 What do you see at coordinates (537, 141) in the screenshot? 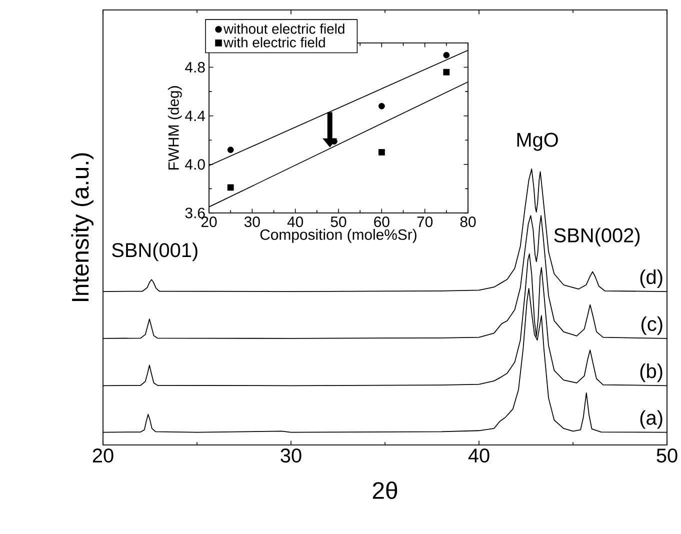
I see `text: MgO` at bounding box center [537, 141].